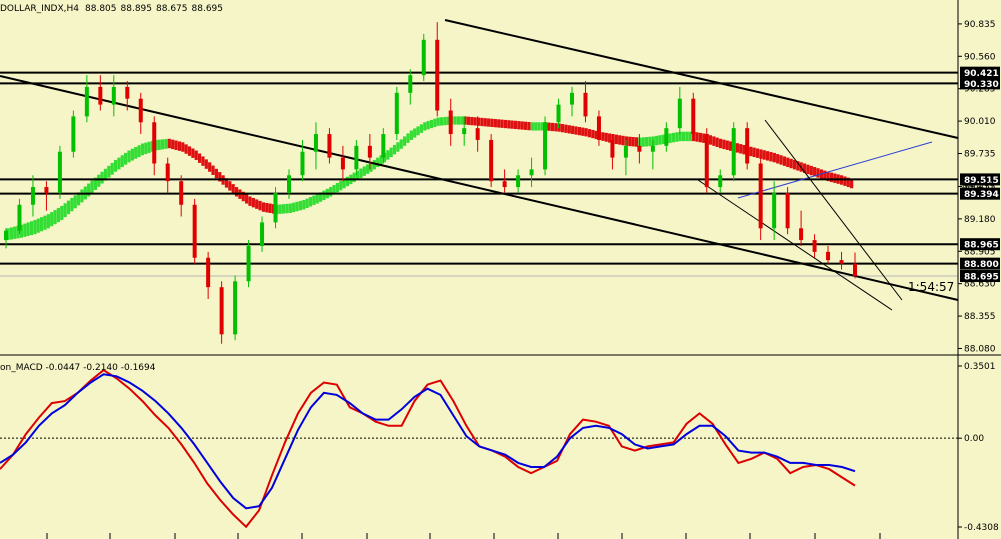 The height and width of the screenshot is (539, 1001). I want to click on symbol-label: DOLLAR_INDX,H4, so click(39, 9).